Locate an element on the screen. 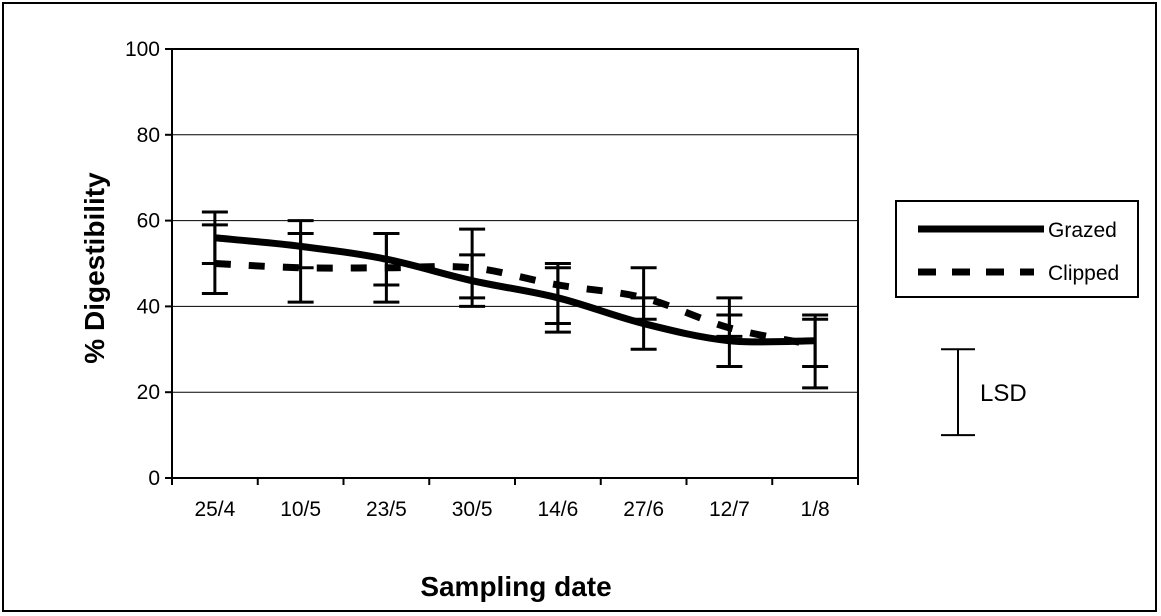  y-tick-label: 80 is located at coordinates (148, 135).